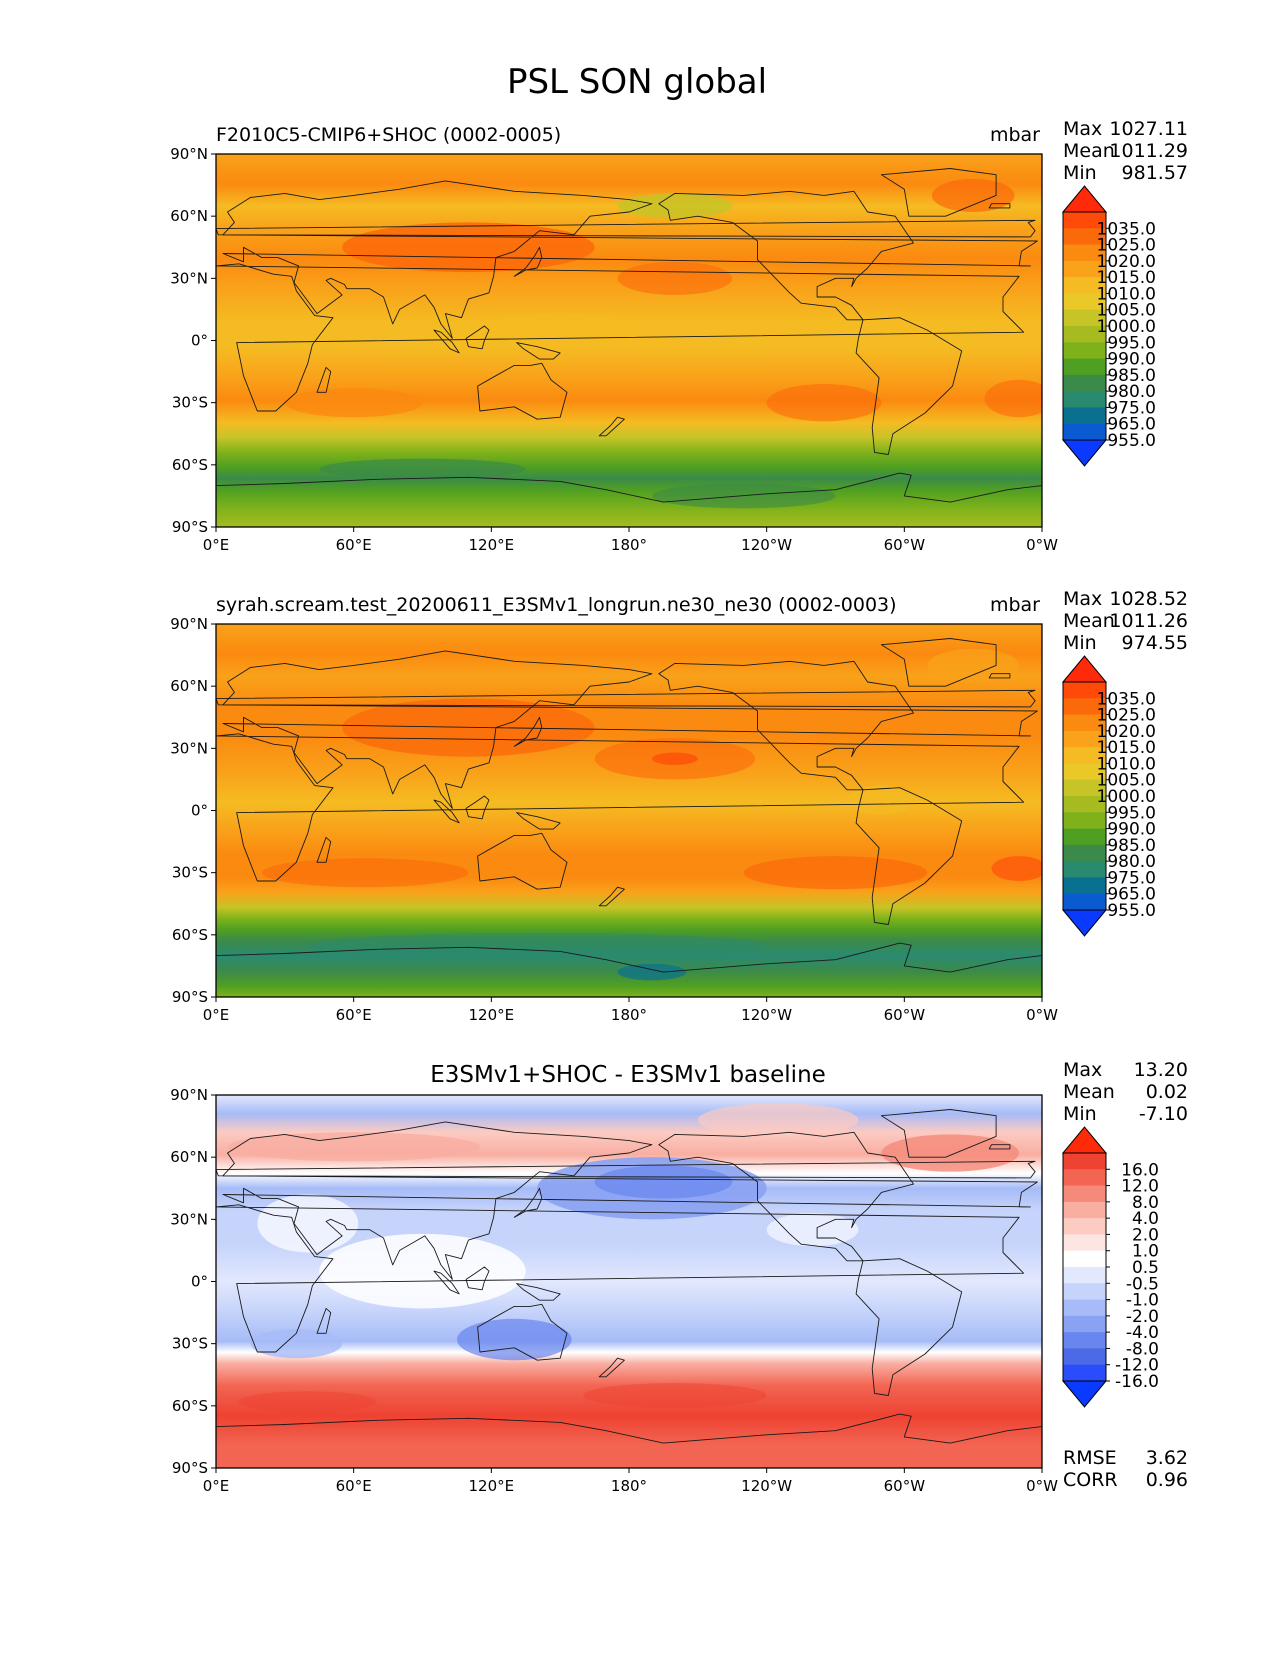 This screenshot has height=1654, width=1275. I want to click on colorbar-label: 955.0, so click(1131, 441).